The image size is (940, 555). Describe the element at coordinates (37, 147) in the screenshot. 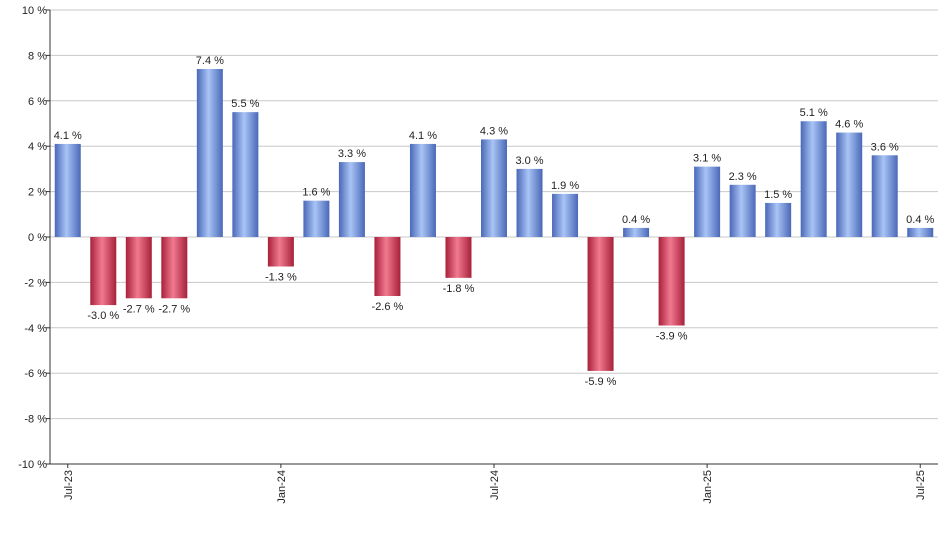

I see `y-tick-label: 4 %` at that location.